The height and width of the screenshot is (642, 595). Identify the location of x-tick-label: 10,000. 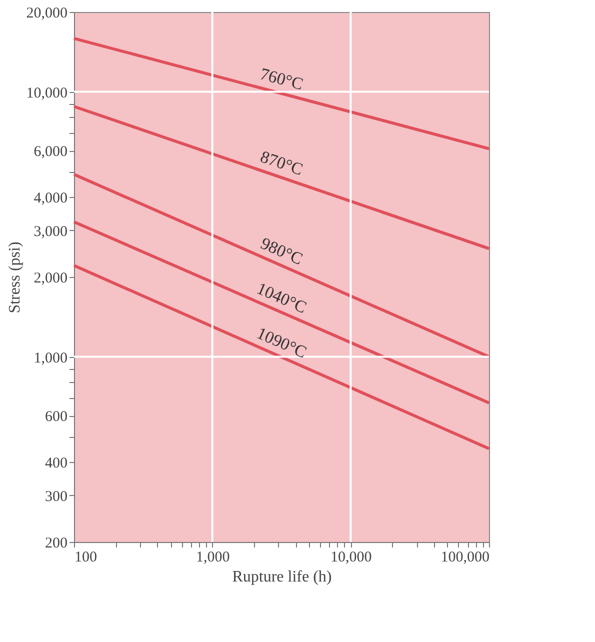
(351, 558).